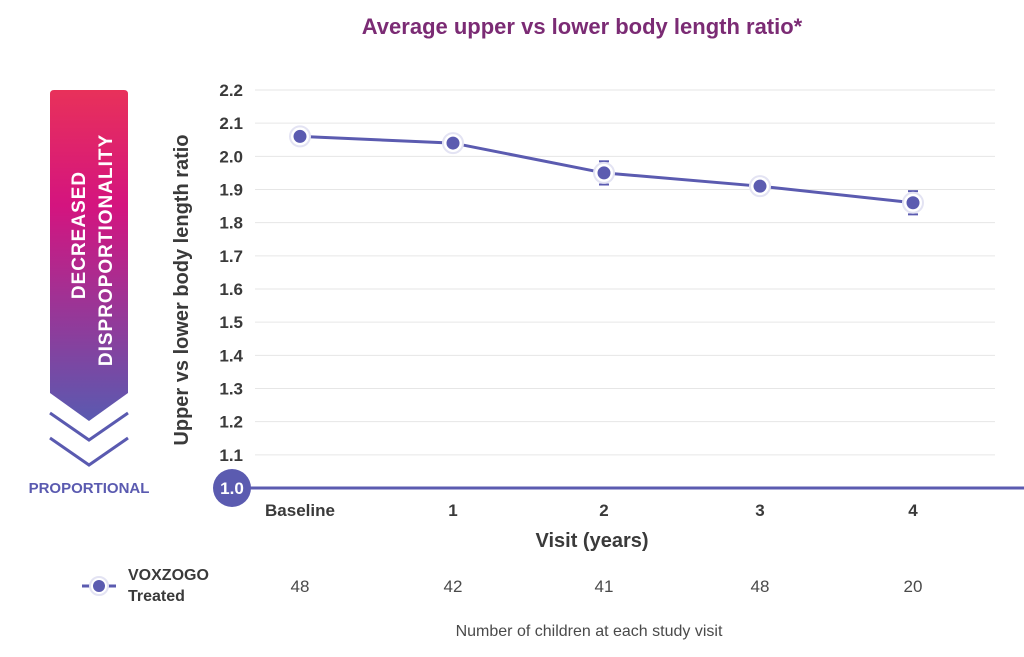 This screenshot has width=1024, height=657. Describe the element at coordinates (231, 355) in the screenshot. I see `y-tick-label: 1.4` at that location.